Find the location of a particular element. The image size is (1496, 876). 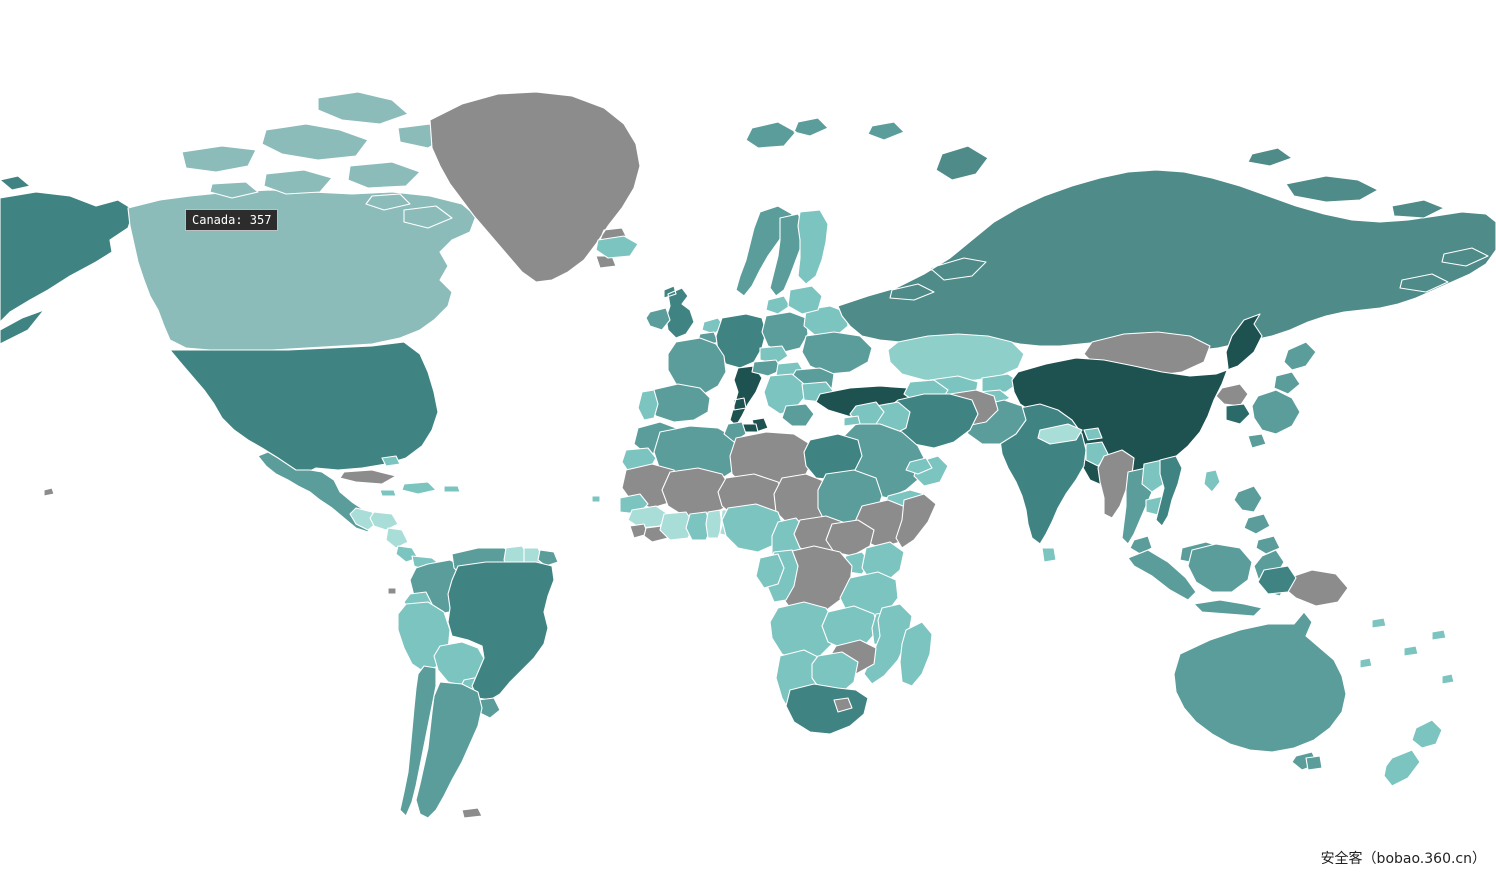

region-pacific-islands is located at coordinates (1403, 643).